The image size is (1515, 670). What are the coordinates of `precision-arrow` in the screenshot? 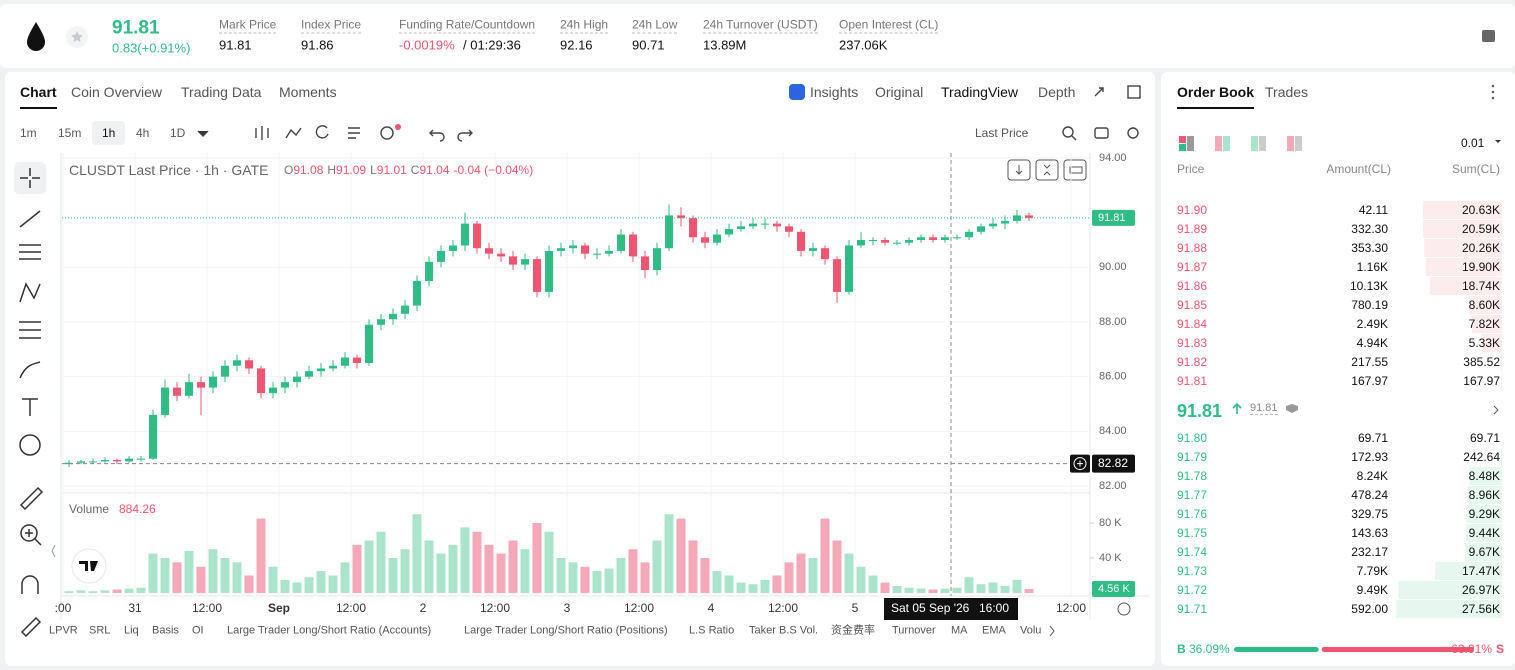 It's located at (1498, 141).